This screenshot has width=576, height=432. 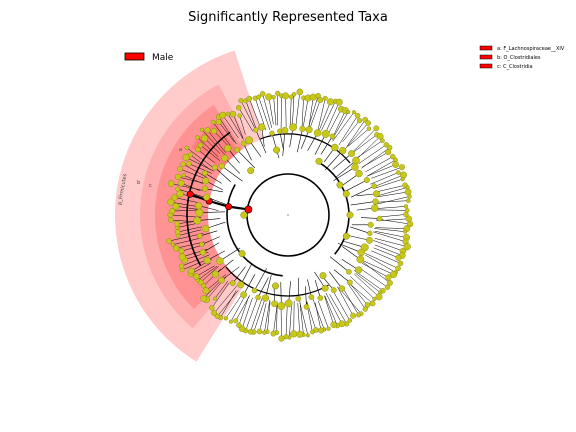 What do you see at coordinates (519, 58) in the screenshot?
I see `biomarker-legend-label: b: O_Clostridiales` at bounding box center [519, 58].